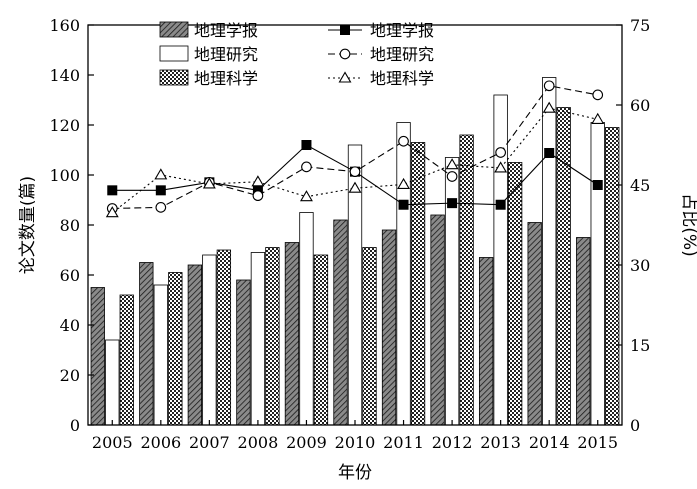 The height and width of the screenshot is (489, 697). What do you see at coordinates (437, 320) in the screenshot?
I see `bar-hatch-2012` at bounding box center [437, 320].